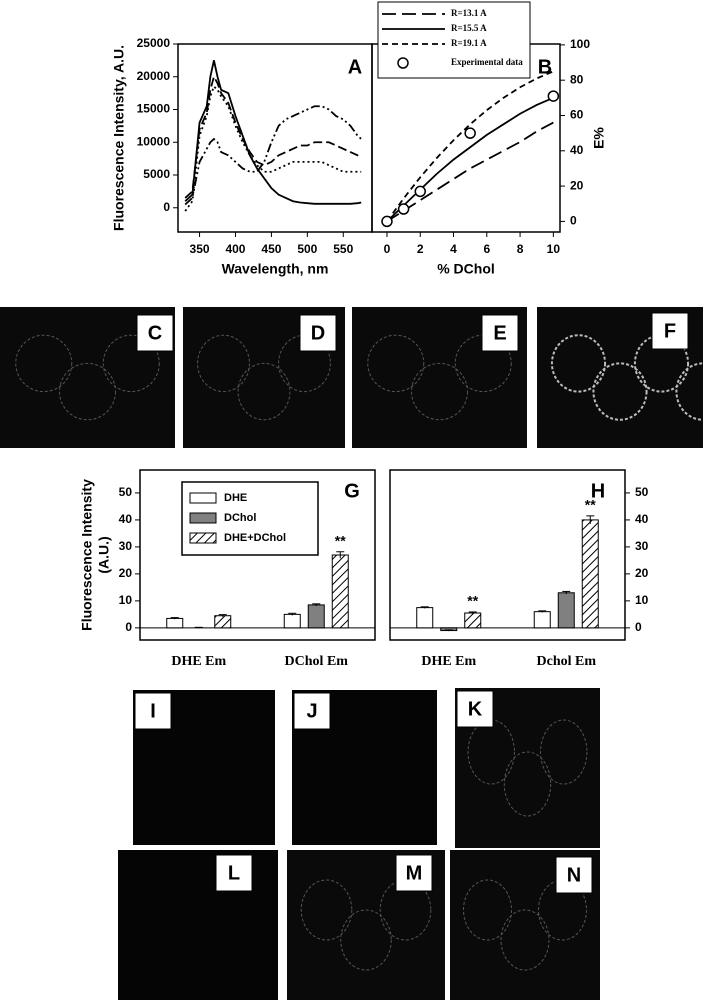 This screenshot has width=703, height=1000. What do you see at coordinates (577, 79) in the screenshot?
I see `y-tick-label: 80` at bounding box center [577, 79].